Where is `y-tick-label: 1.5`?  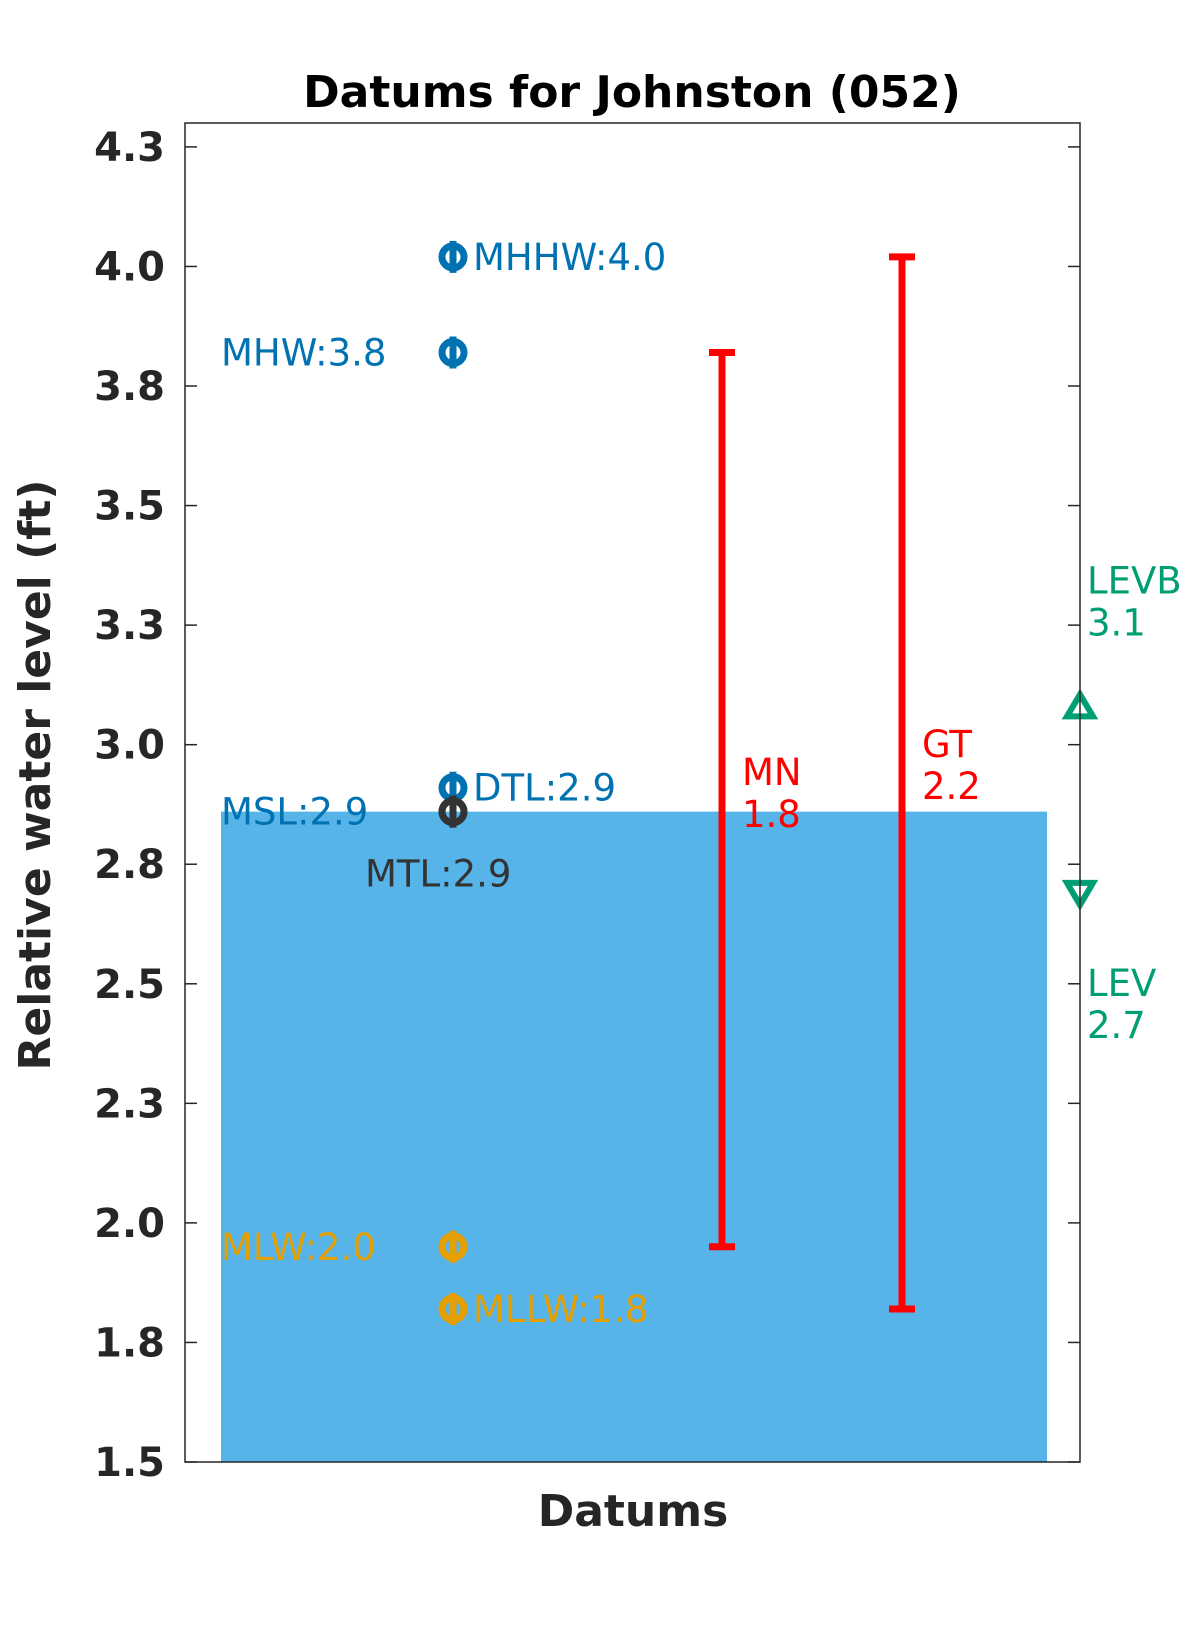
y-tick-label: 1.5 is located at coordinates (129, 1463).